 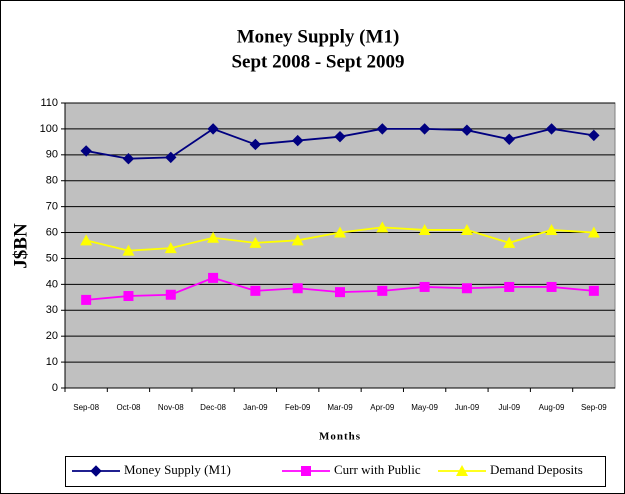 What do you see at coordinates (52, 284) in the screenshot?
I see `y-tick-label: 40` at bounding box center [52, 284].